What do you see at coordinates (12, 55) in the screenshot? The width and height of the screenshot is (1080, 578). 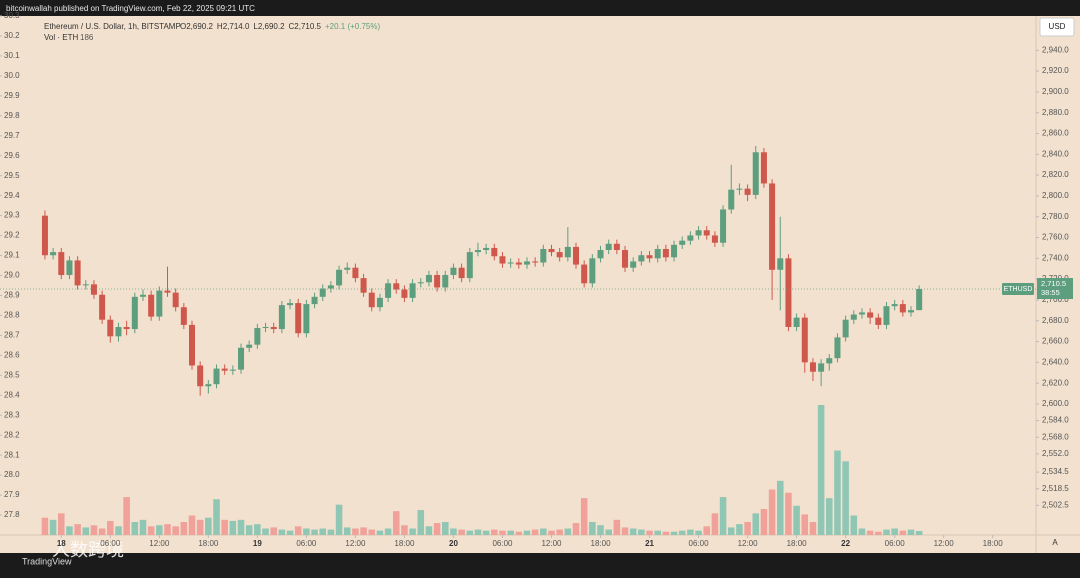 I see `y2-tick-label: 30.1` at bounding box center [12, 55].